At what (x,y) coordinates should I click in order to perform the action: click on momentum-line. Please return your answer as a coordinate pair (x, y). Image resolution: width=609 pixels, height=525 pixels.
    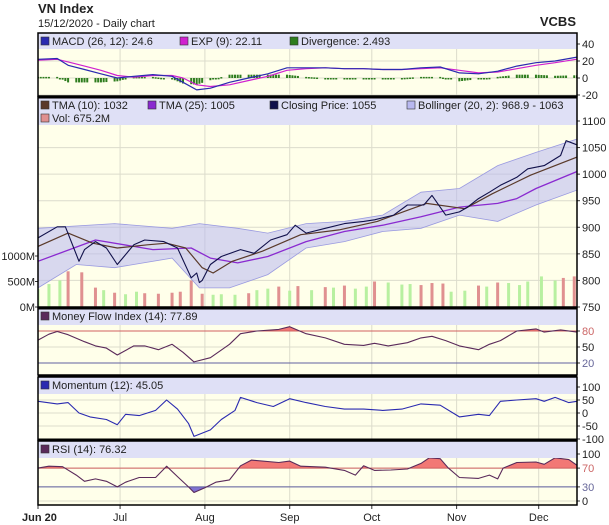
    Looking at the image, I should click on (307, 416).